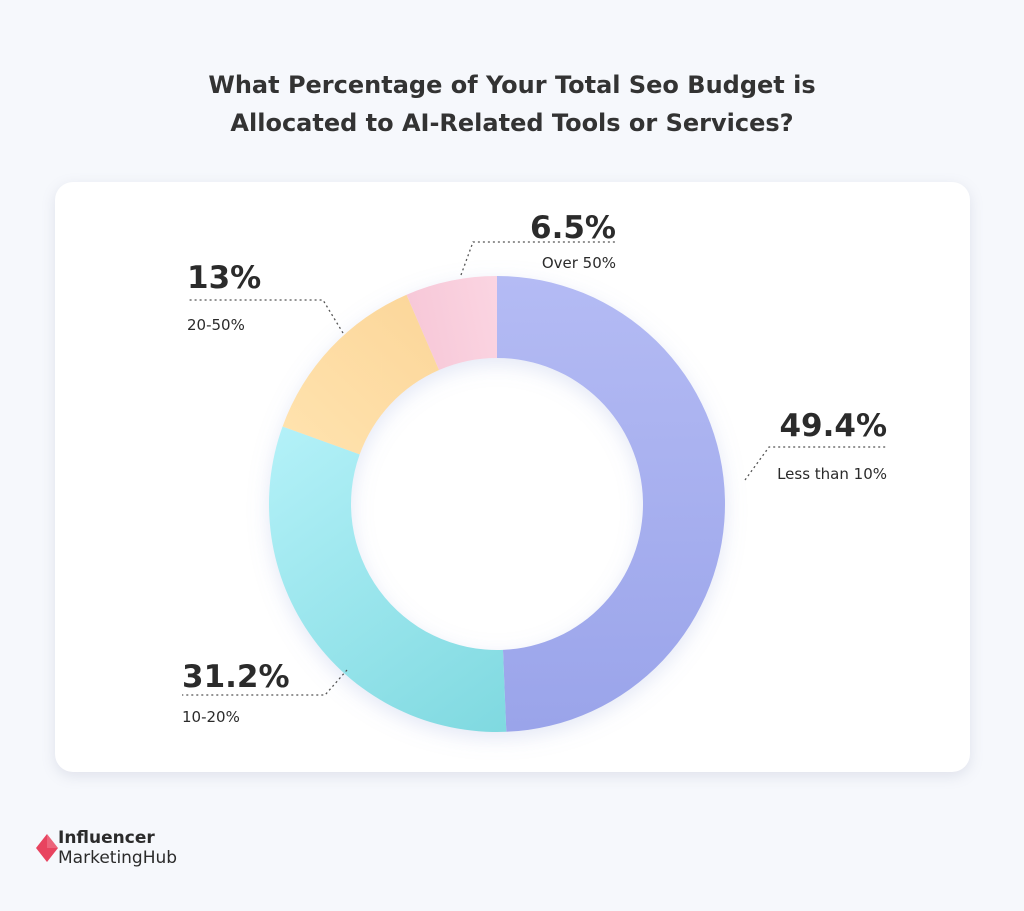 This screenshot has width=1024, height=911. I want to click on slice-percent-label-3: 6.5%, so click(573, 228).